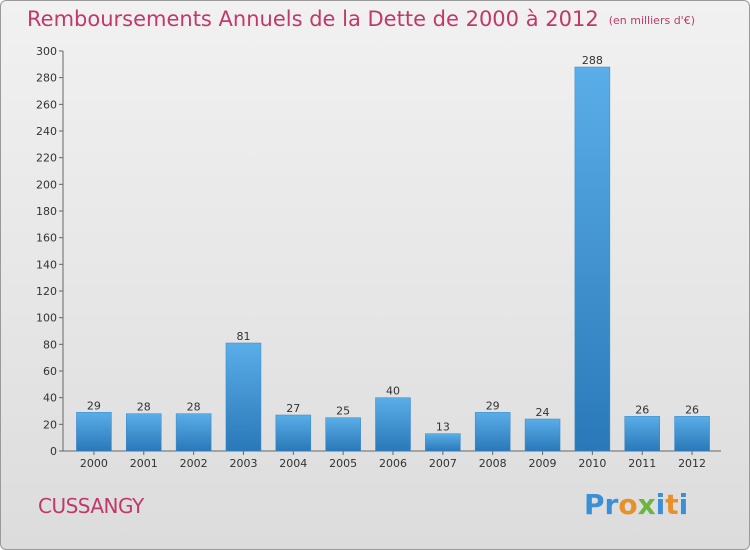 This screenshot has width=750, height=550. I want to click on x-tick-label: 2006, so click(393, 463).